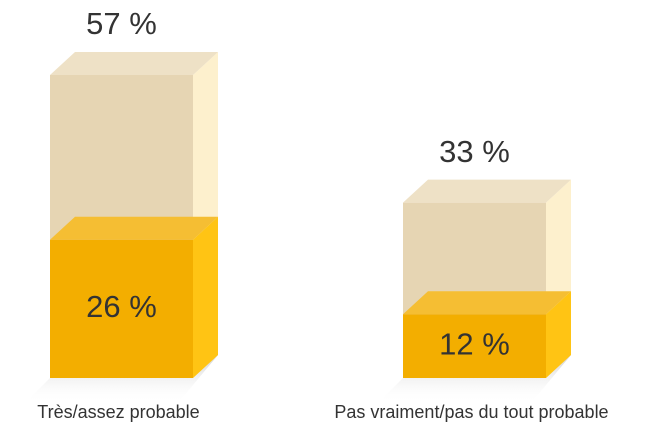 The height and width of the screenshot is (433, 671). What do you see at coordinates (118, 412) in the screenshot?
I see `x-tick-label: Très/assez probable` at bounding box center [118, 412].